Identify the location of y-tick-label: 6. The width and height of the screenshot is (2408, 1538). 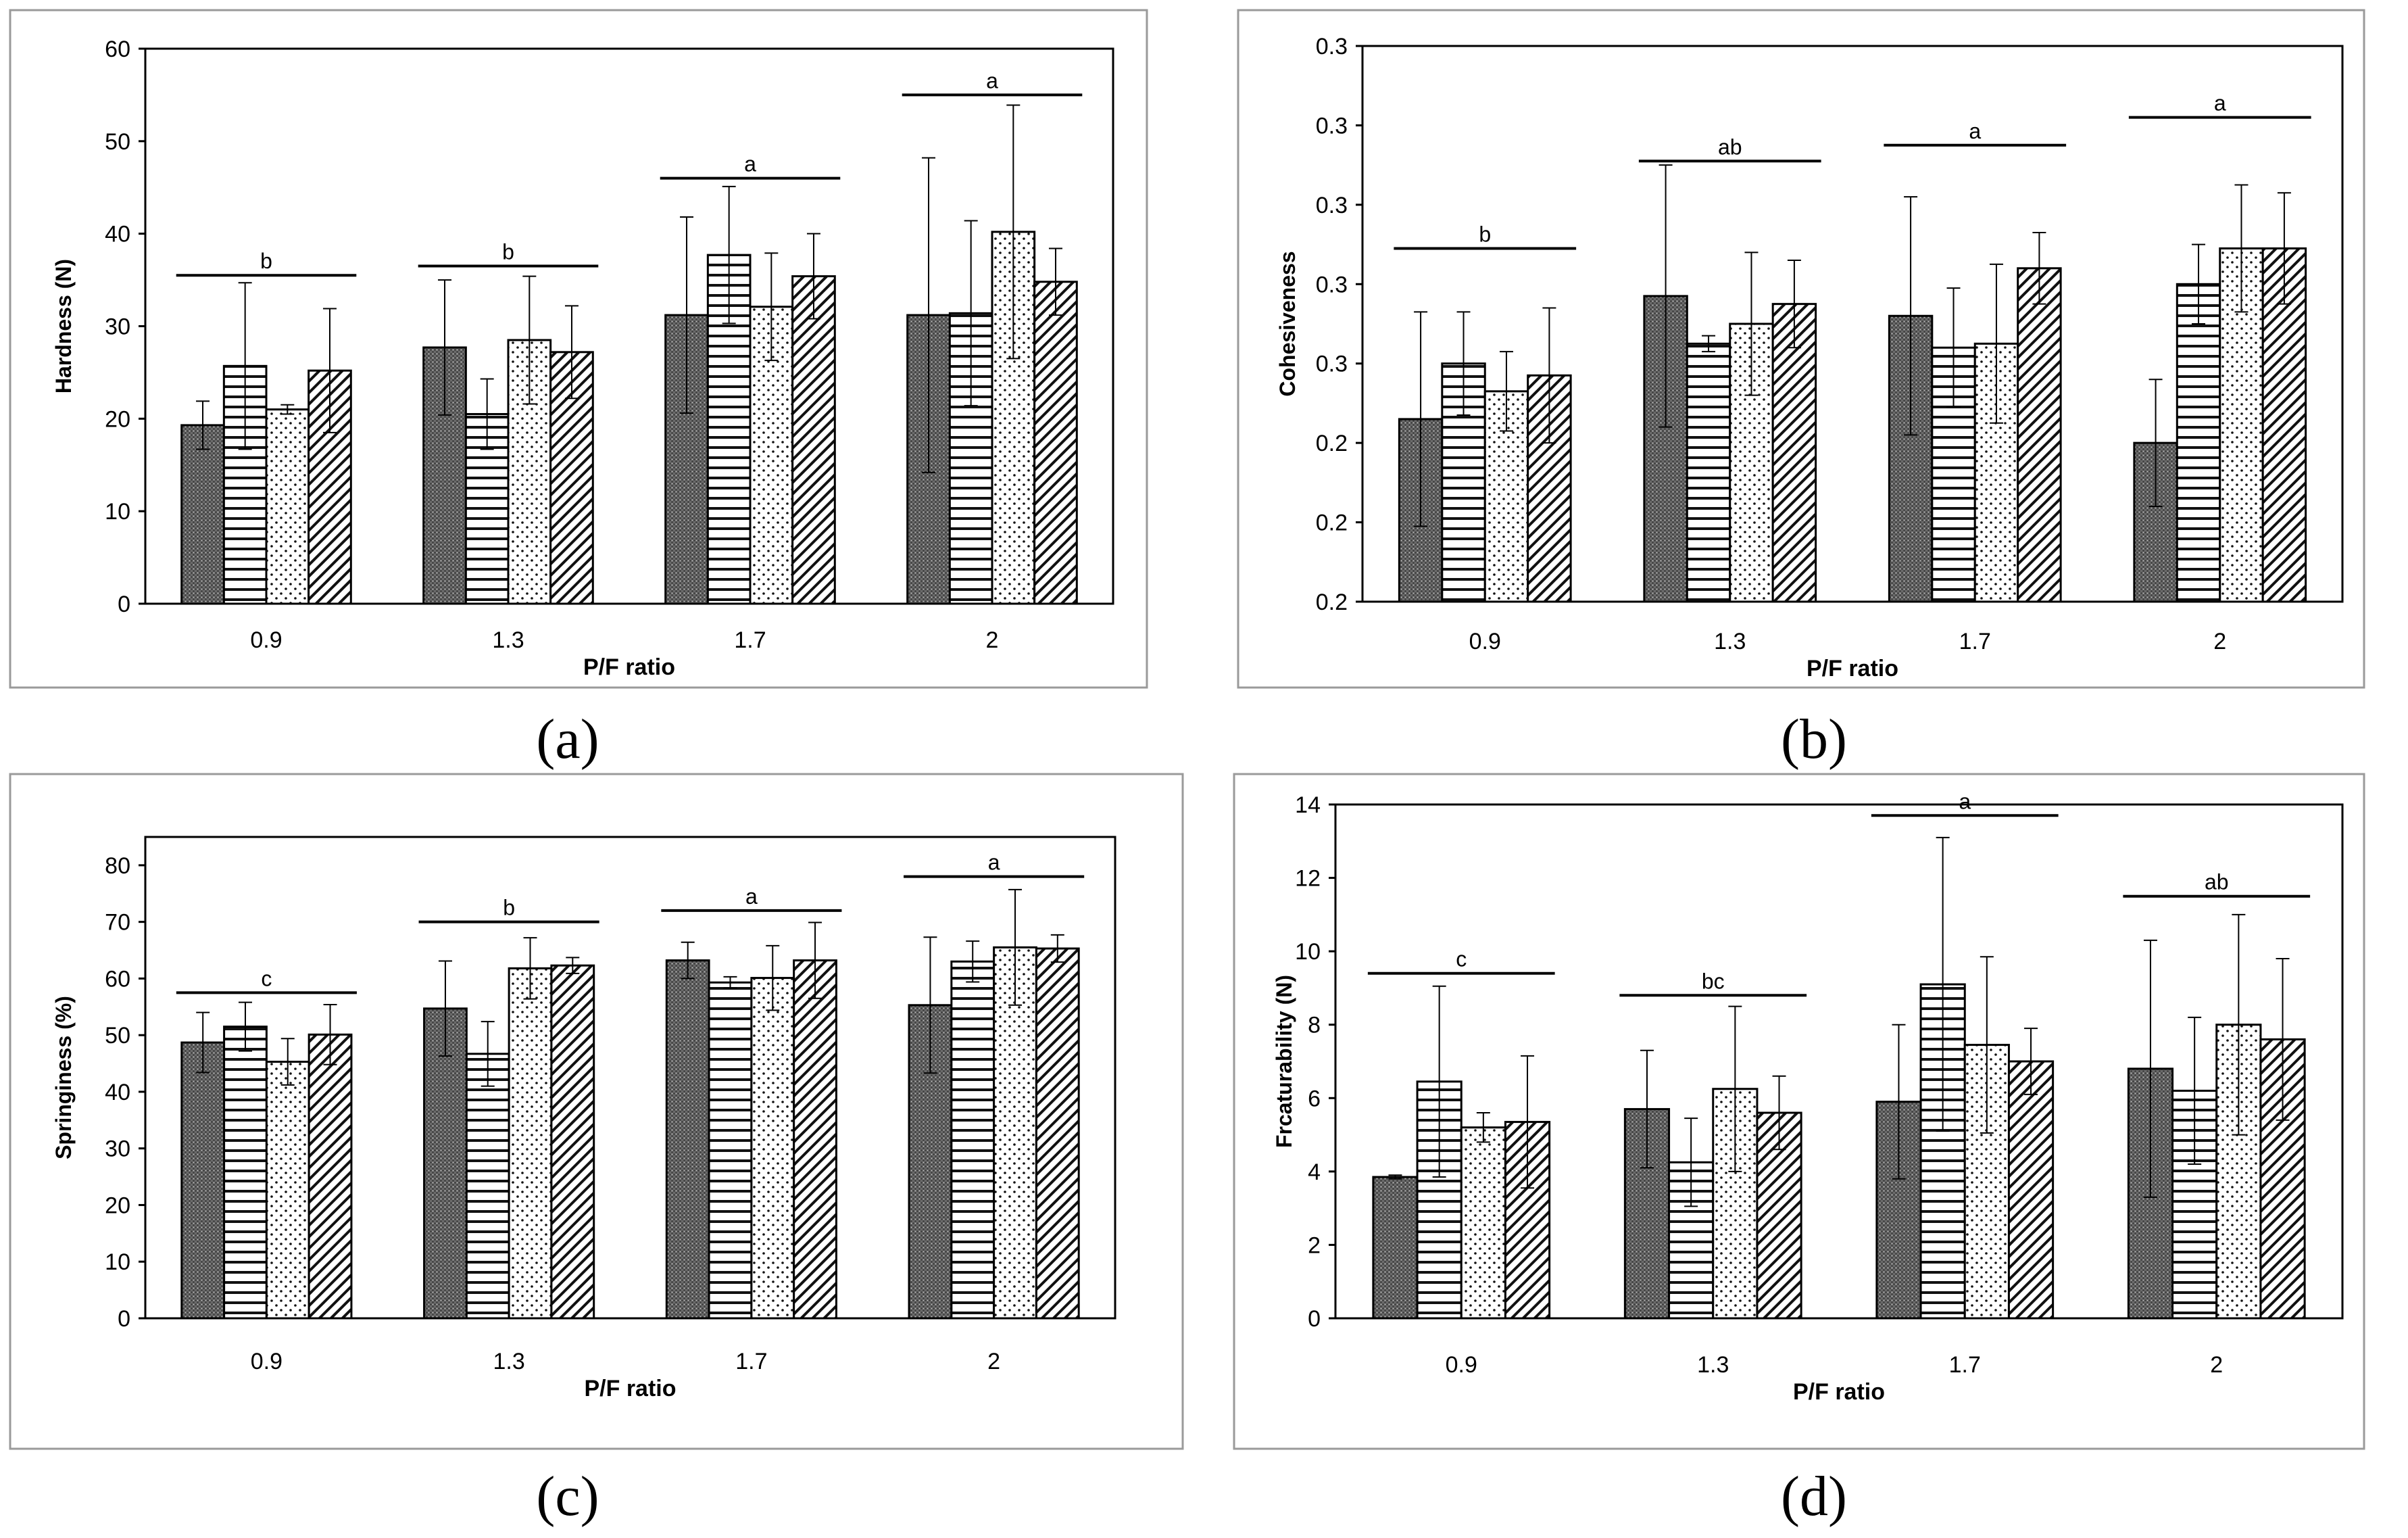
(1314, 1098).